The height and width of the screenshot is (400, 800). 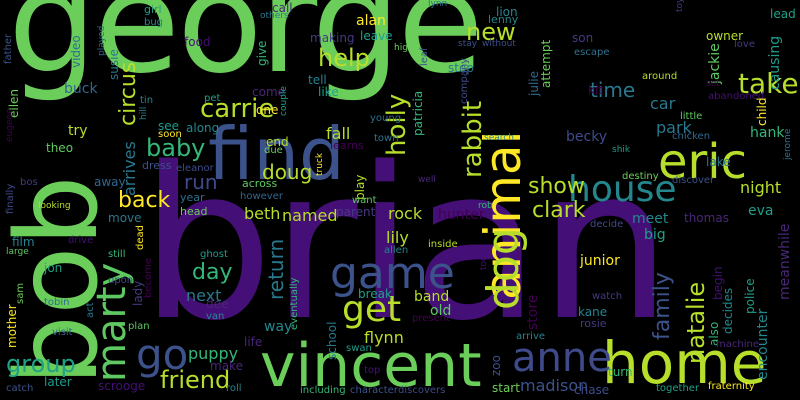 I want to click on word-night: night, so click(x=761, y=187).